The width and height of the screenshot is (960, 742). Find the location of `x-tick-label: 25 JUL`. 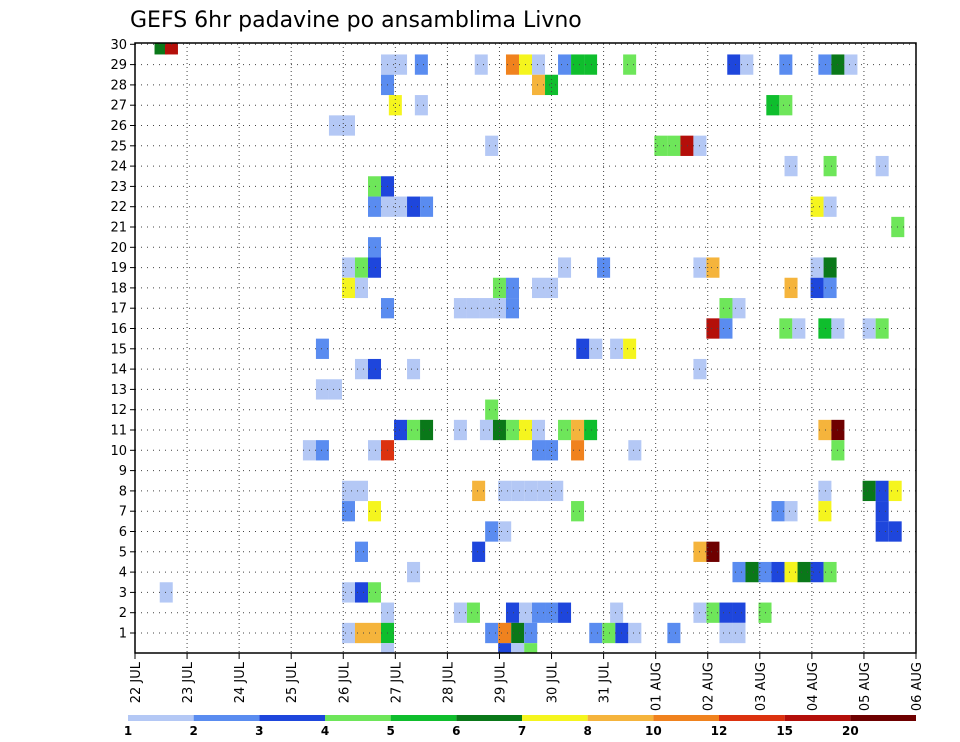

x-tick-label: 25 JUL is located at coordinates (292, 682).